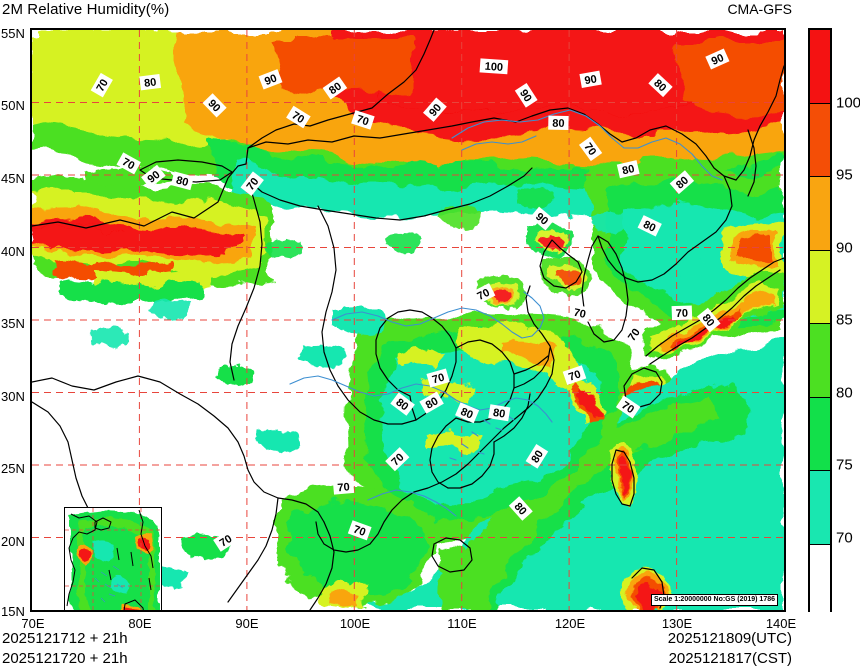 Image resolution: width=860 pixels, height=669 pixels. I want to click on x-tick-120E: 120E, so click(570, 623).